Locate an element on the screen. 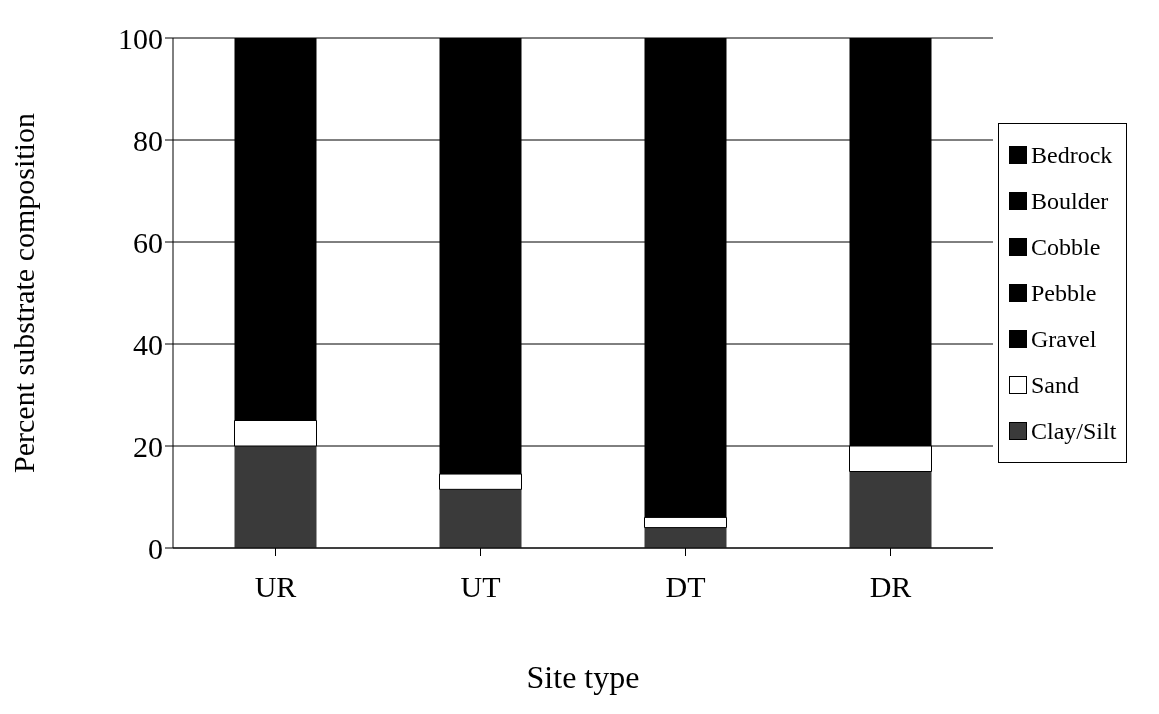 This screenshot has width=1159, height=714. x-axis-title: Site type is located at coordinates (583, 677).